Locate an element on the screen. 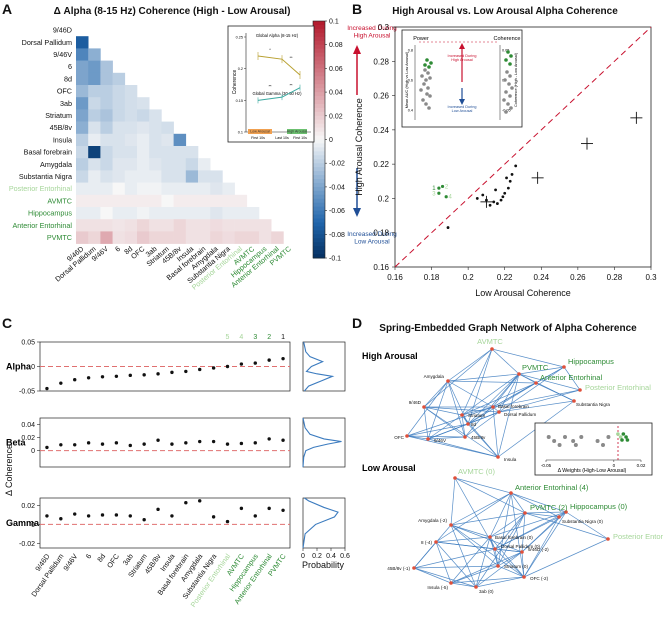  x-tick-label: 0.28 is located at coordinates (615, 277).